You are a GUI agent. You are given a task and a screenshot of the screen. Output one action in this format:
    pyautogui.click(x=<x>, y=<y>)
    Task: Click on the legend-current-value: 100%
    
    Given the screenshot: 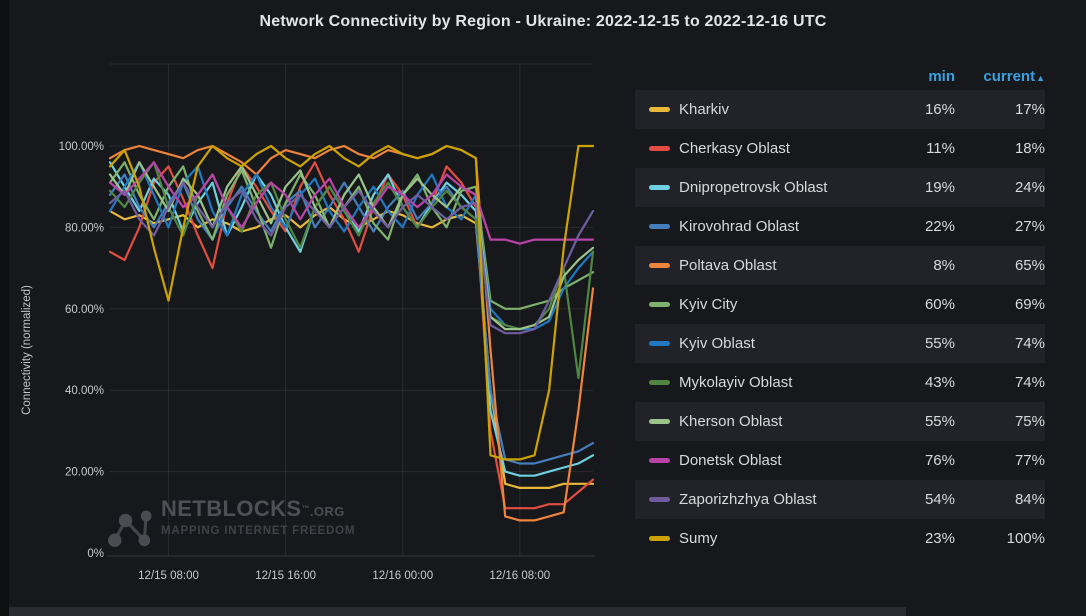 What is the action you would take?
    pyautogui.click(x=1025, y=538)
    